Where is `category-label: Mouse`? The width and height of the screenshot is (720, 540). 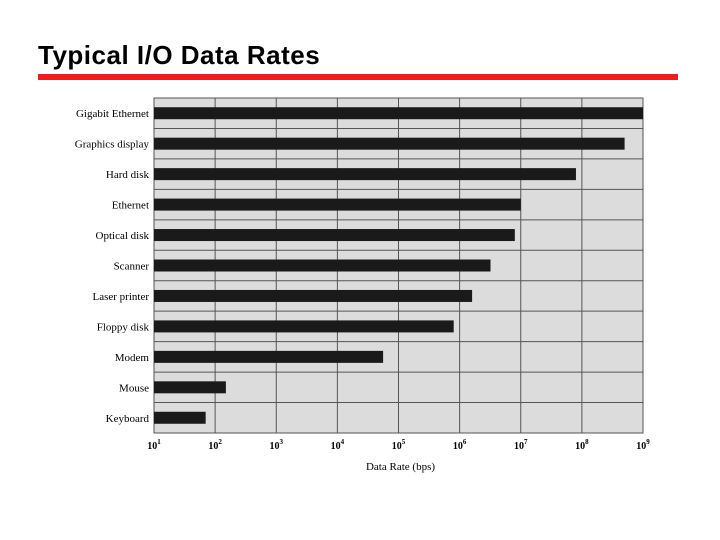 category-label: Mouse is located at coordinates (134, 388).